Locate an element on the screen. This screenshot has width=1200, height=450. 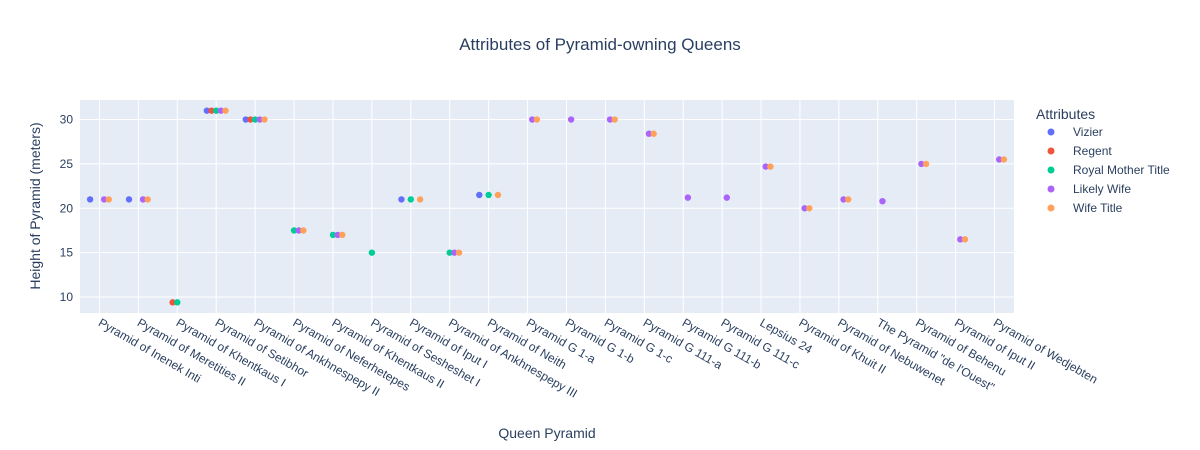
y-tick-label: 30 is located at coordinates (67, 120).